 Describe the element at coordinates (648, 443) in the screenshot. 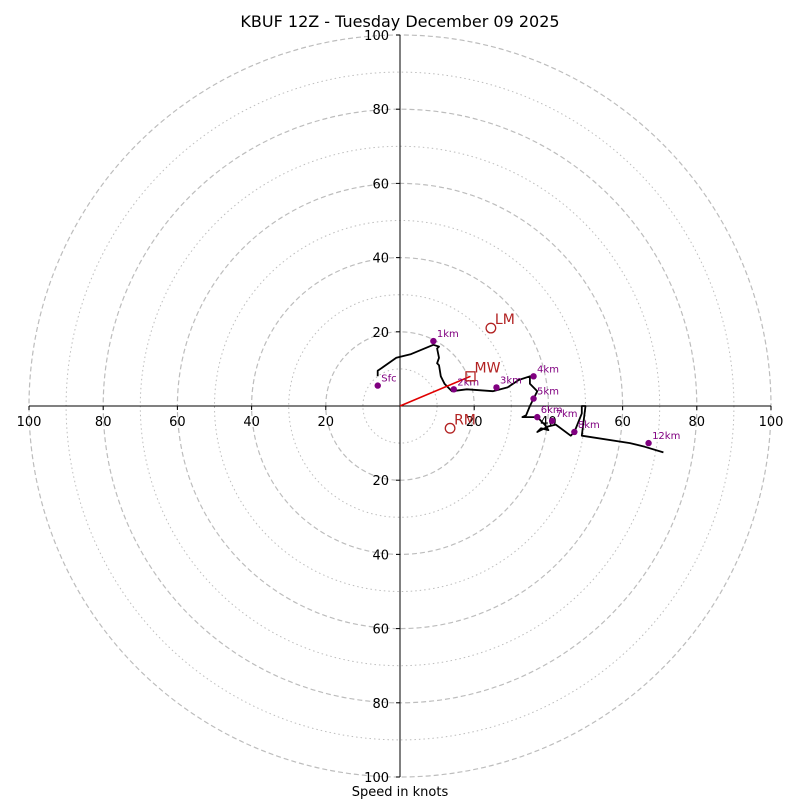

I see `height-point-12km` at that location.